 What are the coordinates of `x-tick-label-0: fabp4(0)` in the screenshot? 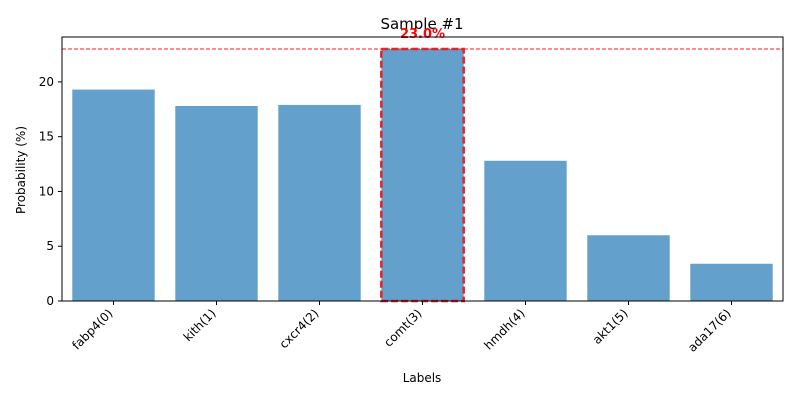 It's located at (92, 329).